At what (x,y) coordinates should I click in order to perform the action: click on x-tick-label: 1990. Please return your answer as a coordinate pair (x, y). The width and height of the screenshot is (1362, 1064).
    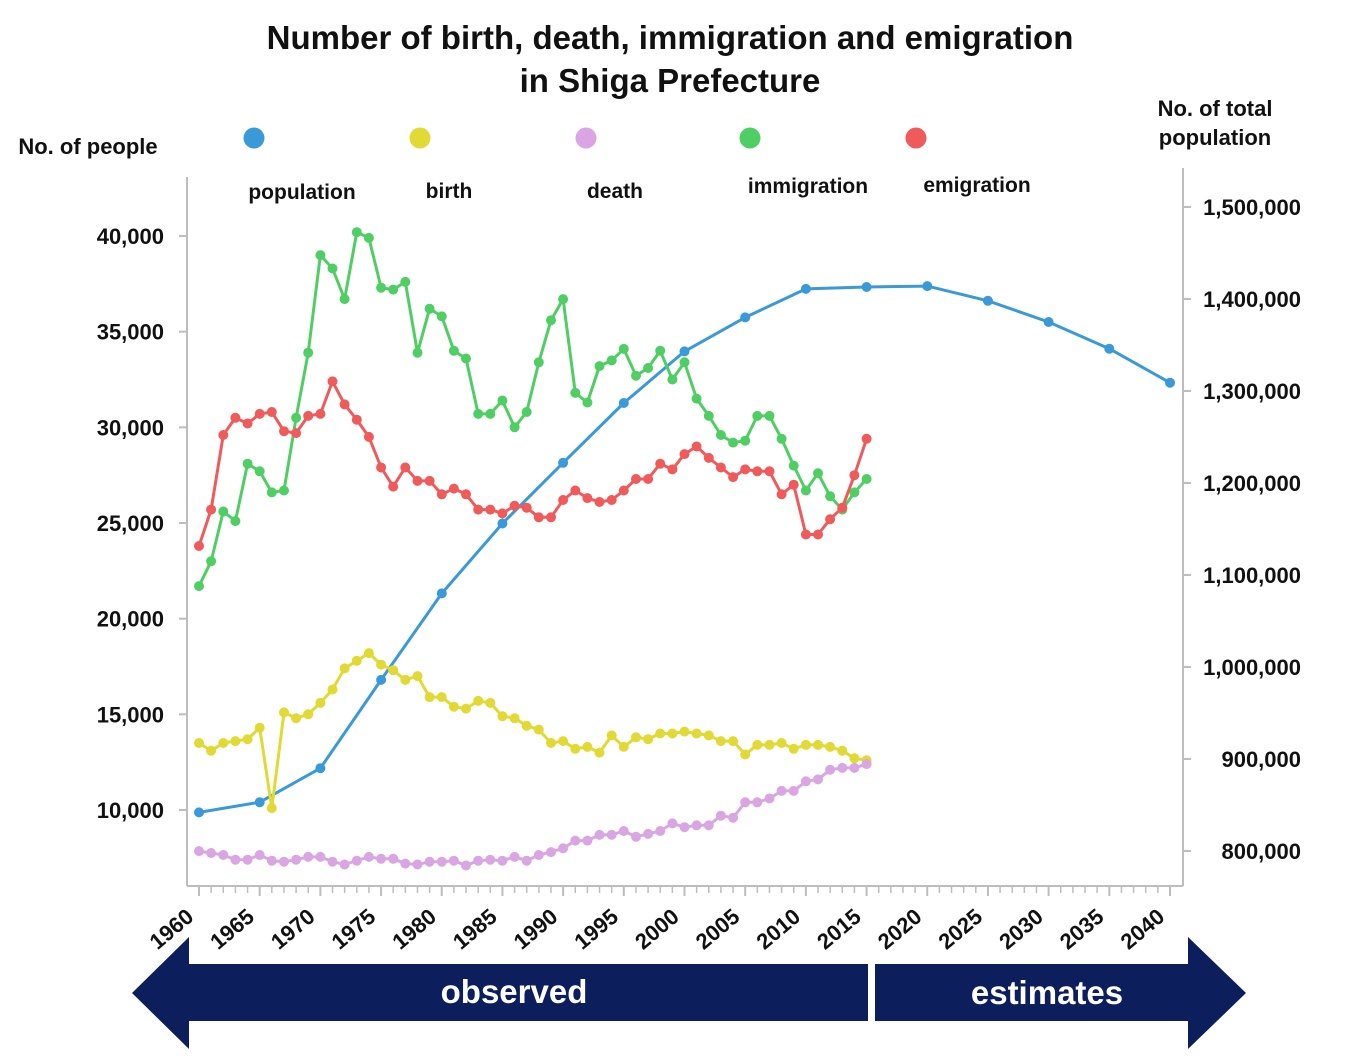
    Looking at the image, I should click on (536, 929).